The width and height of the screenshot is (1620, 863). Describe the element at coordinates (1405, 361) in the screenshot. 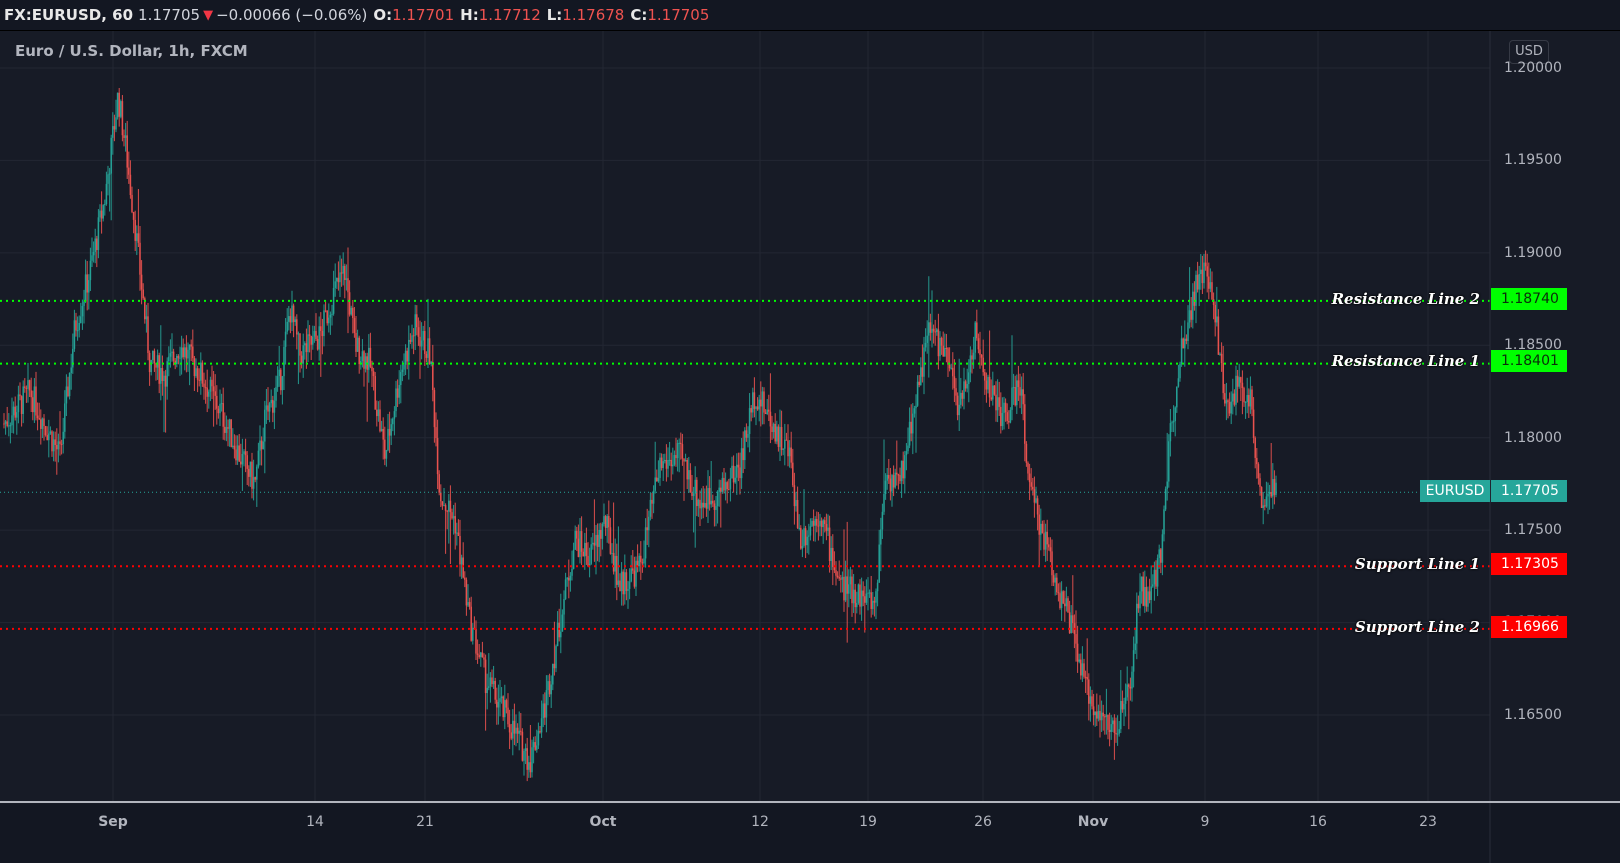

I see `resistance-line-1-label: Resistance Line 1` at that location.